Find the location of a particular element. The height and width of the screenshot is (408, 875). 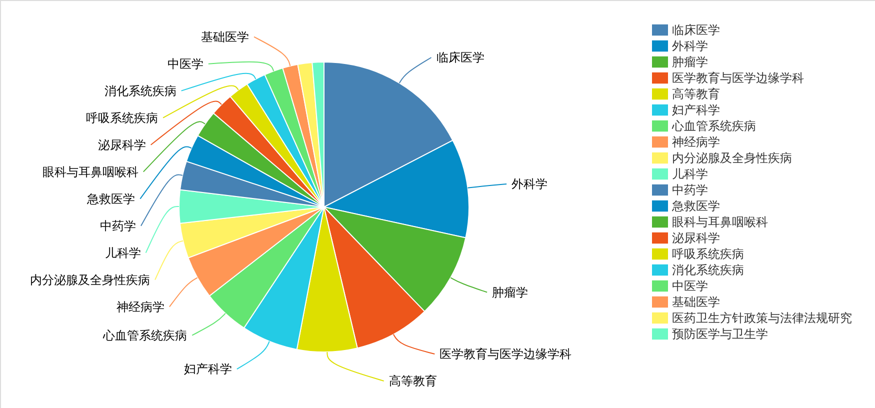

legend-label: 消化系统疾病 is located at coordinates (708, 270).